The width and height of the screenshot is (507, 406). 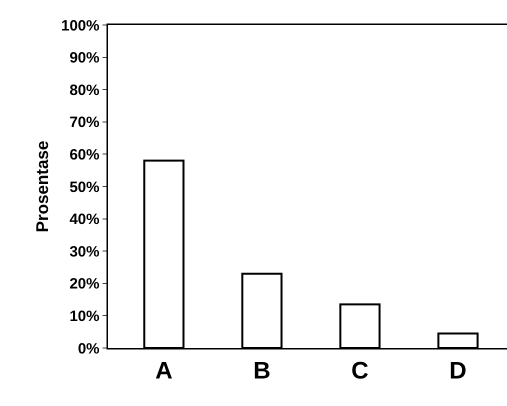 I want to click on y-tick-label: 80%, so click(x=84, y=90).